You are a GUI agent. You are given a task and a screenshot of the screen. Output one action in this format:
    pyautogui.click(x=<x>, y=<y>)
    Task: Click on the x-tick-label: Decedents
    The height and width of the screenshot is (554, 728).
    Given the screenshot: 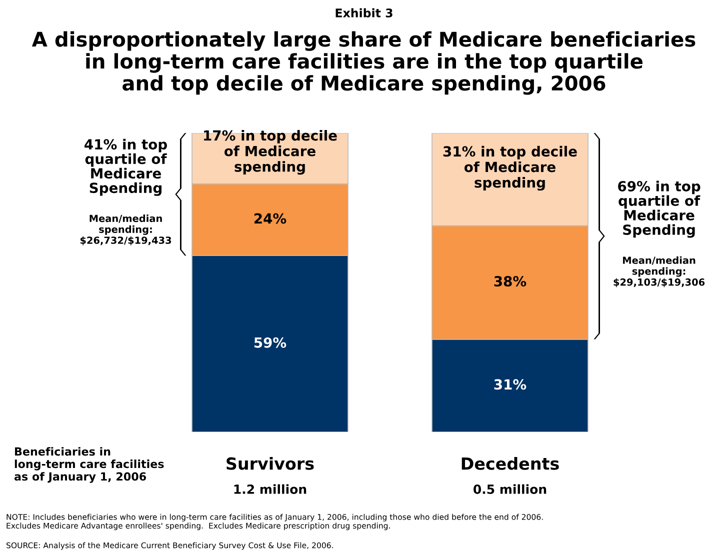 What is the action you would take?
    pyautogui.click(x=510, y=463)
    